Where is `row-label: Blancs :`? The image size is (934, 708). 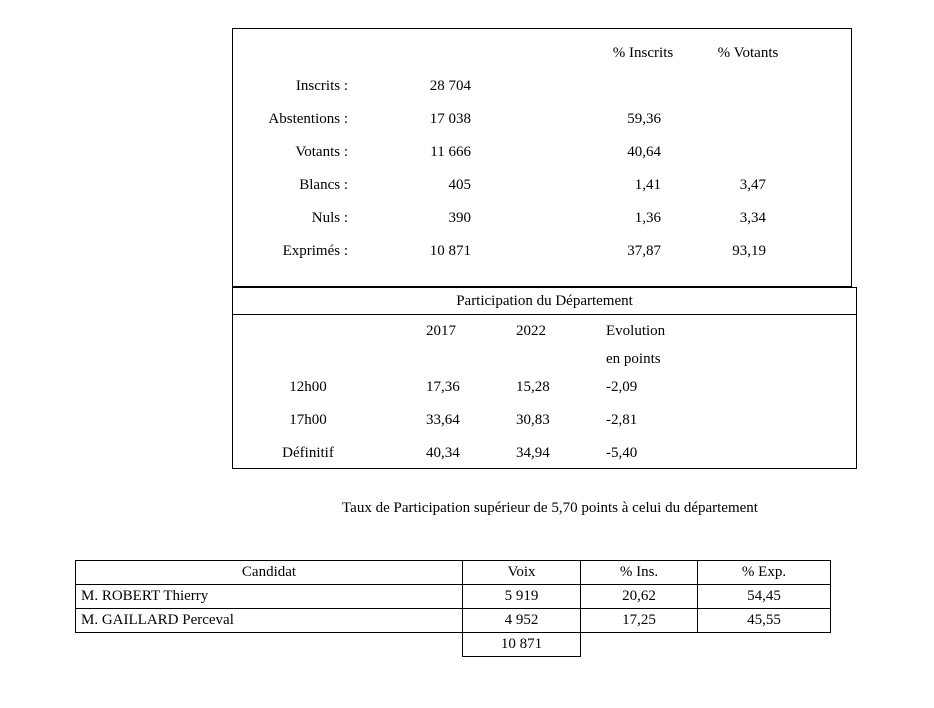 row-label: Blancs : is located at coordinates (323, 185).